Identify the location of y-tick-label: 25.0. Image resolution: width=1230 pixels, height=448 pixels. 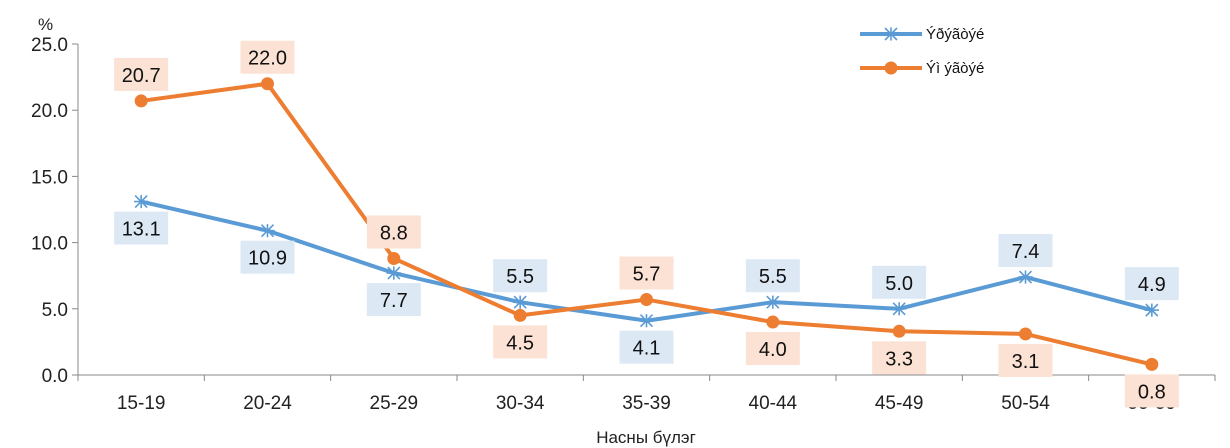
(49, 45).